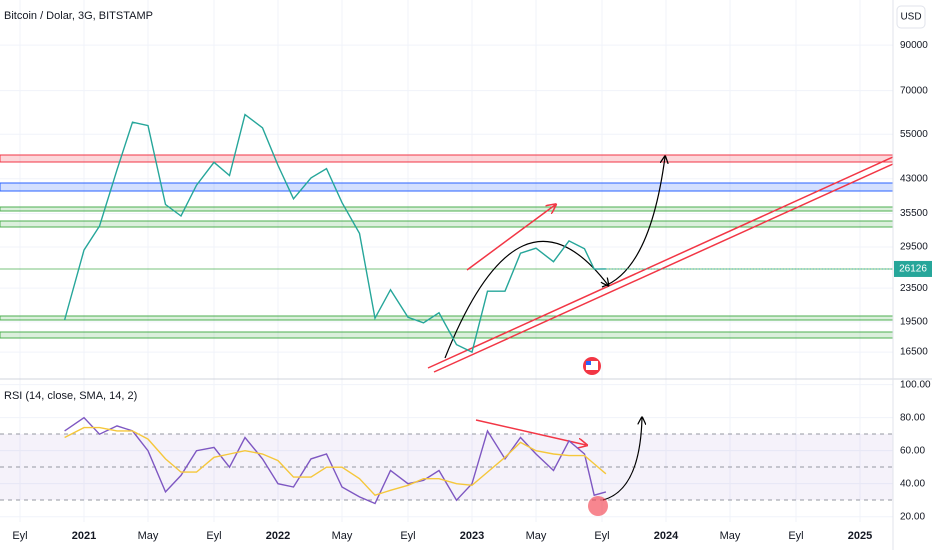 This screenshot has width=932, height=555. What do you see at coordinates (278, 536) in the screenshot?
I see `x-tick-label: 2022` at bounding box center [278, 536].